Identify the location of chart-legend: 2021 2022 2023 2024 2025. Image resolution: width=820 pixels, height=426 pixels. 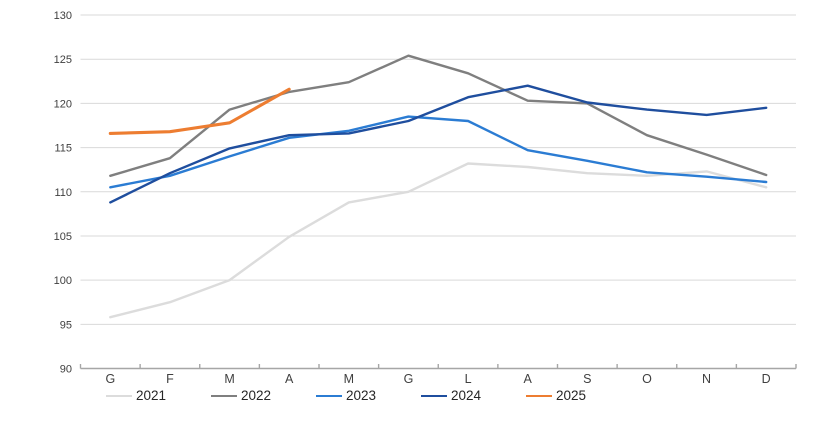
(368, 396).